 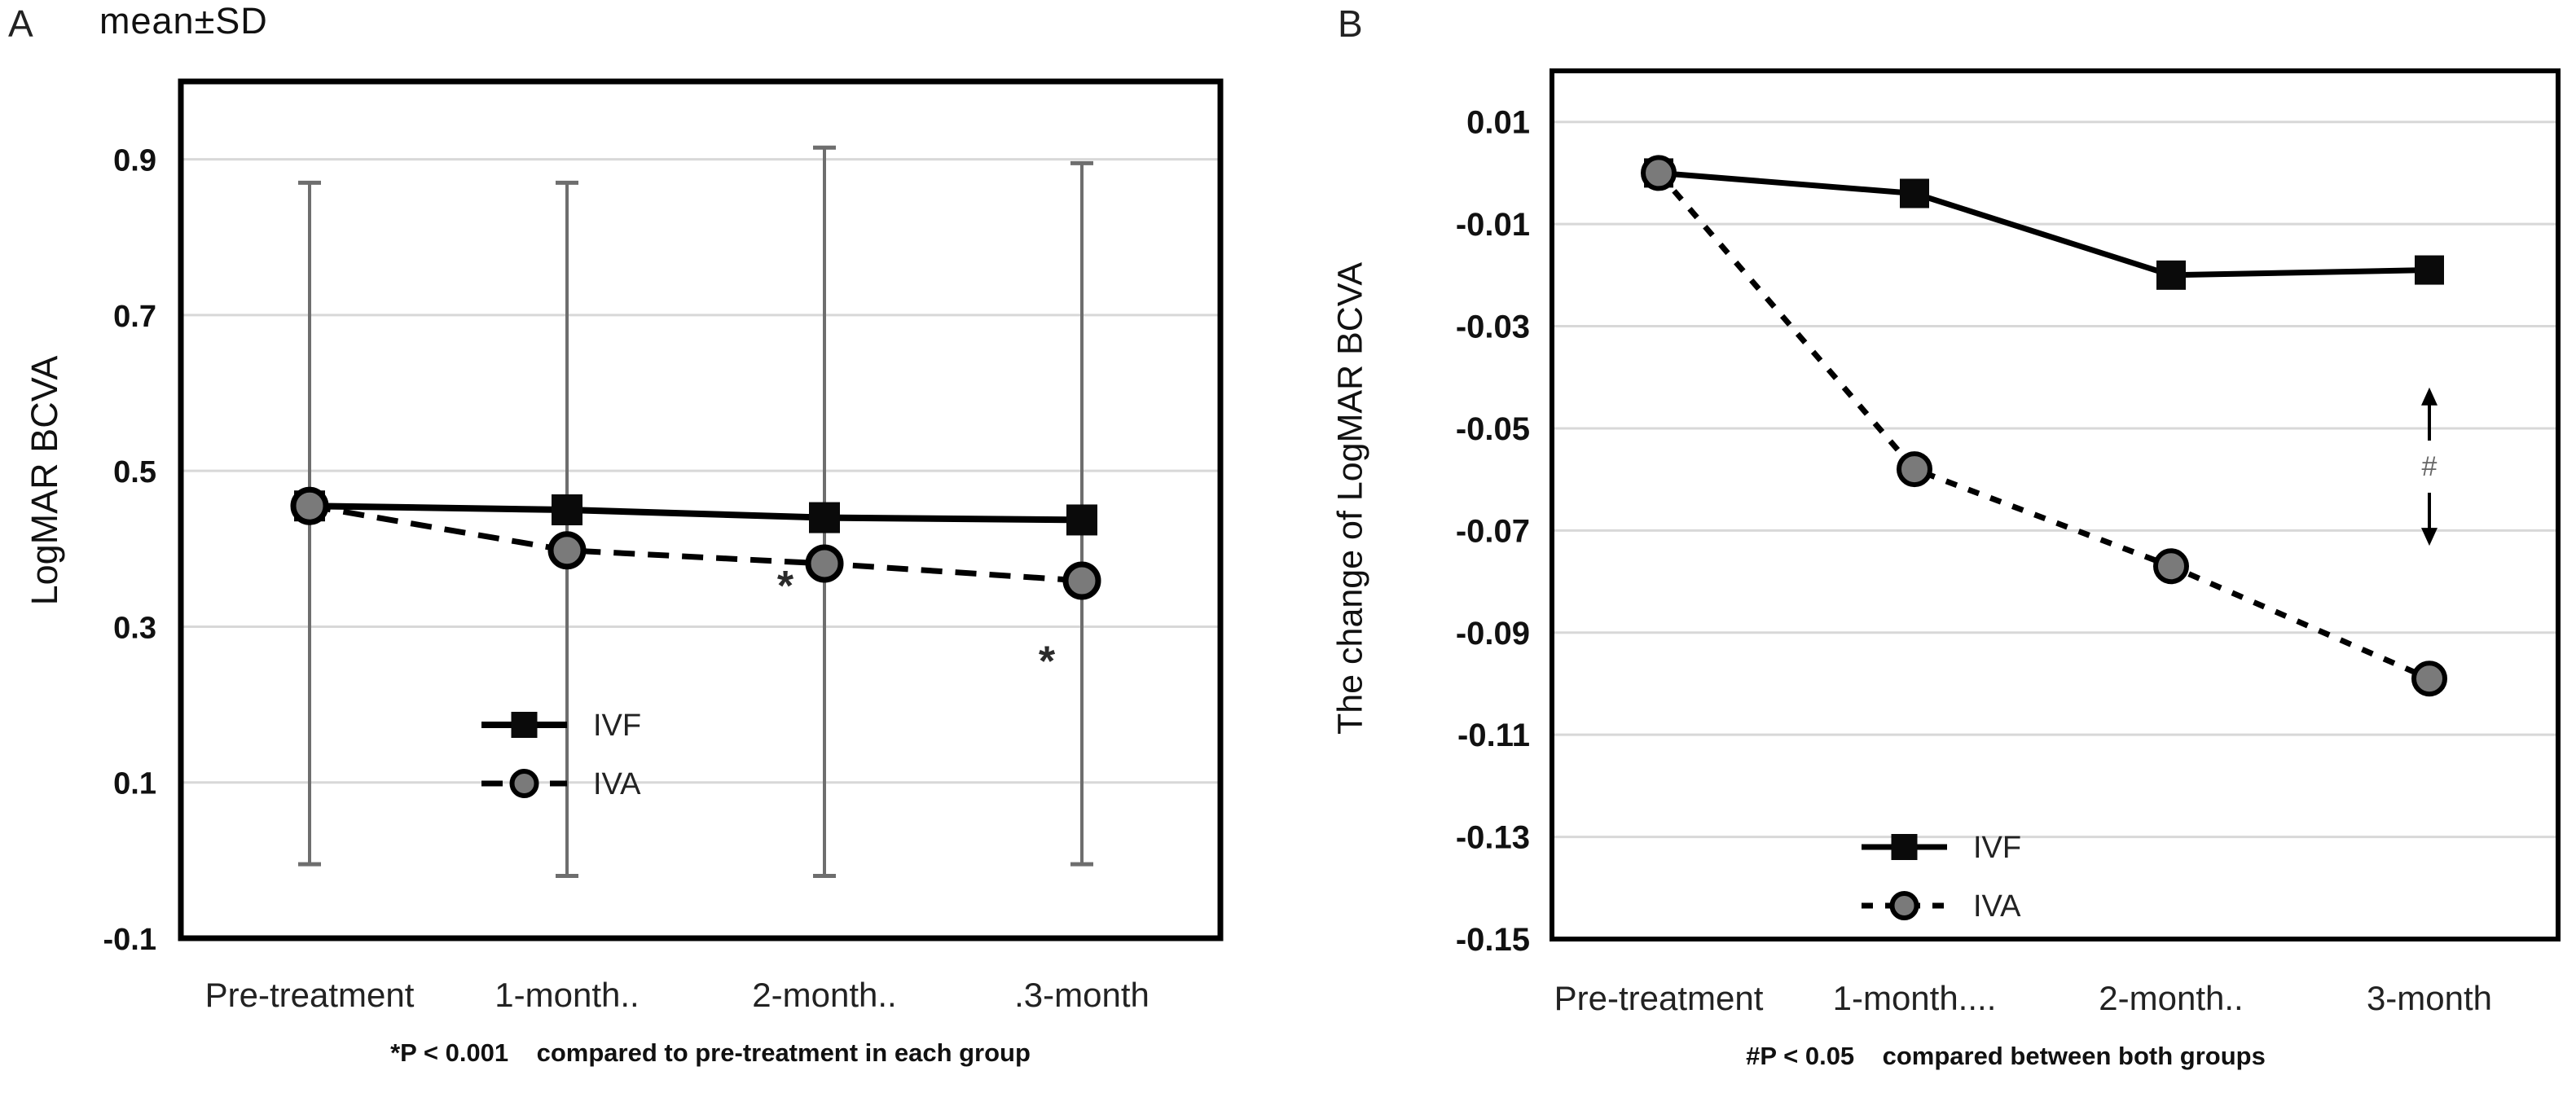 I want to click on panel-a-y-tick-label: 0.9, so click(x=134, y=161).